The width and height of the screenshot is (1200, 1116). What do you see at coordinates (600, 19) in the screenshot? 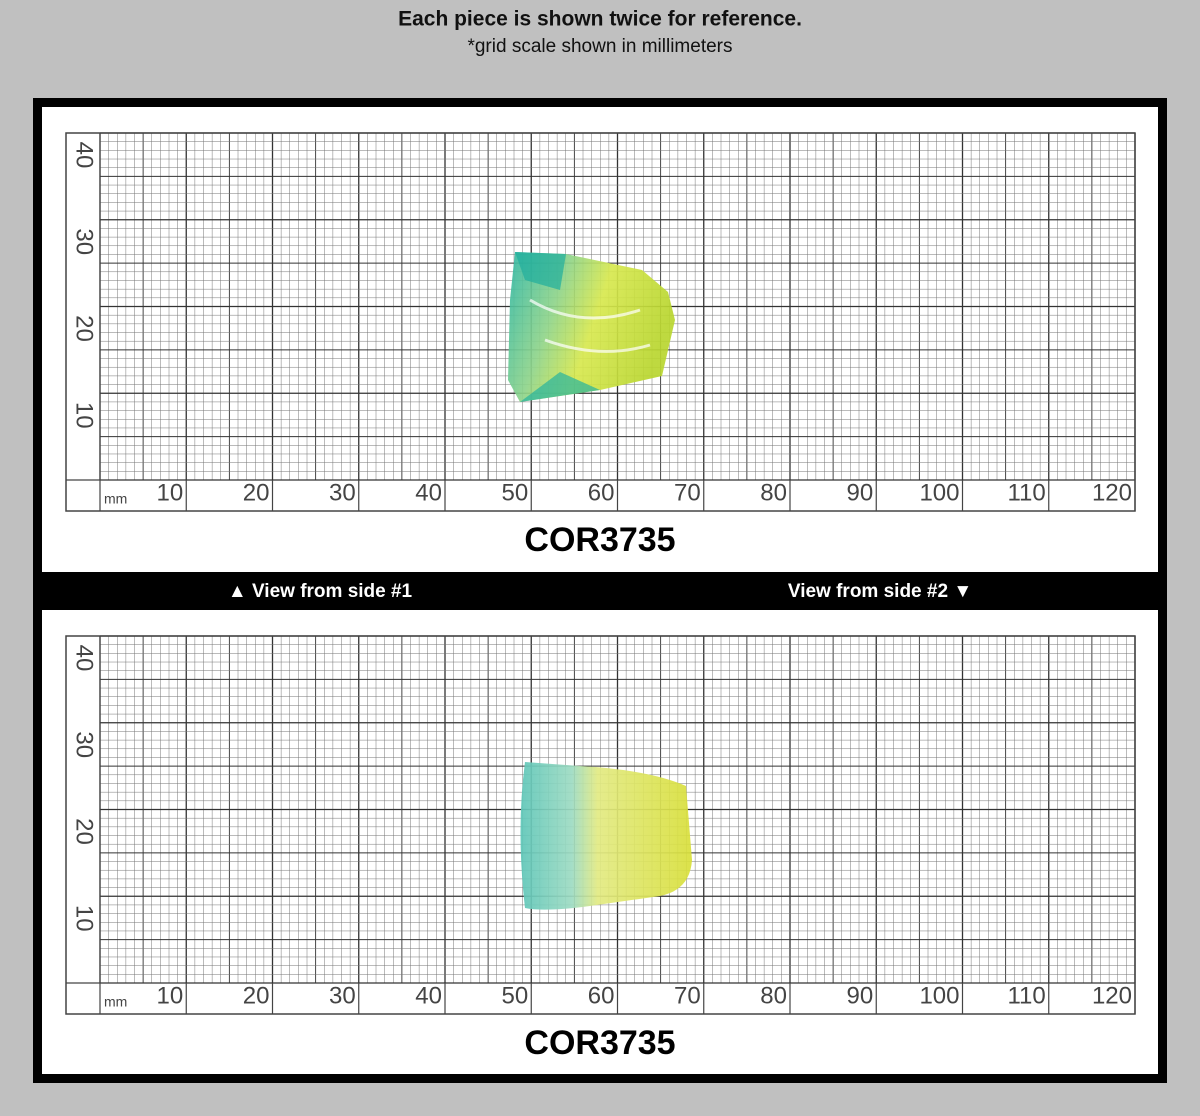
I see `title: Each piece is shown twice for reference.` at bounding box center [600, 19].